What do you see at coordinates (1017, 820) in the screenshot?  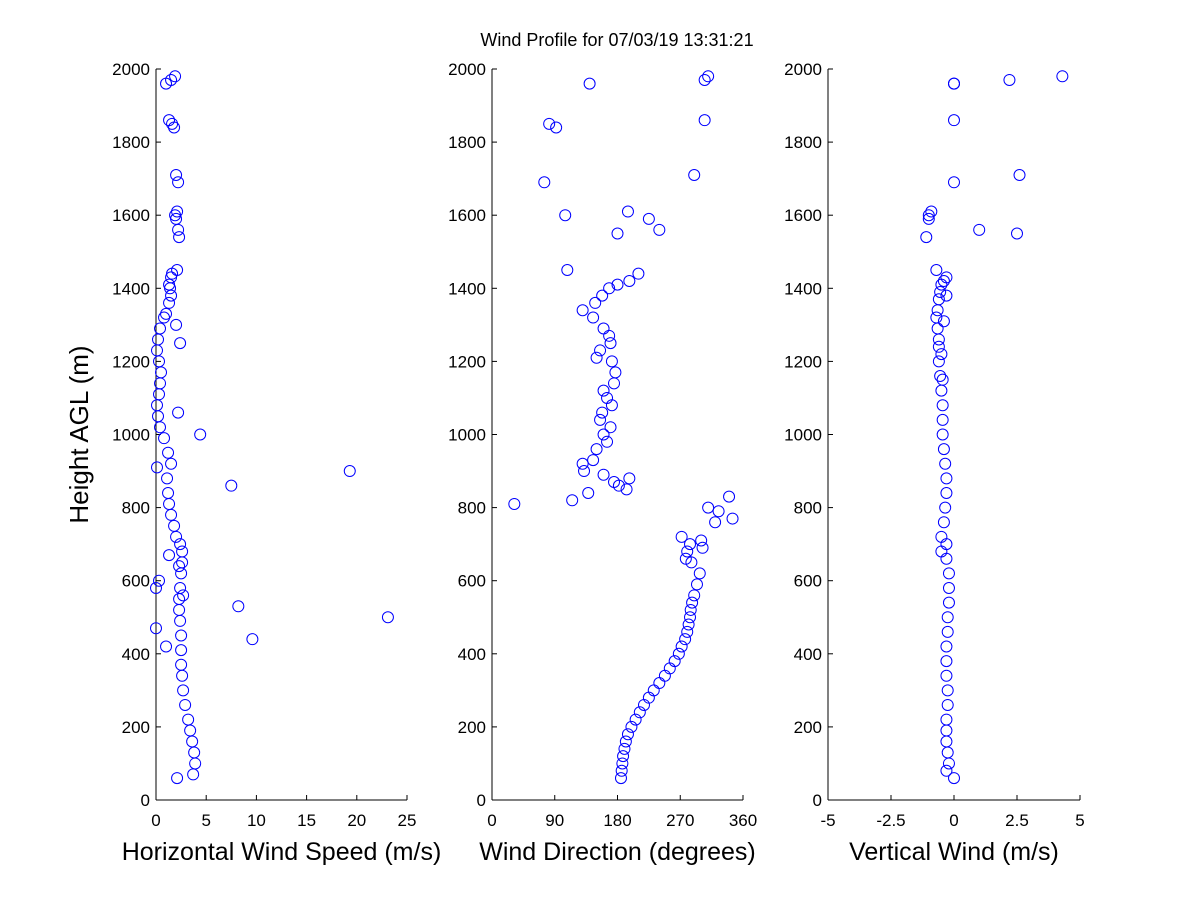 I see `x-tick-label: 2.5` at bounding box center [1017, 820].